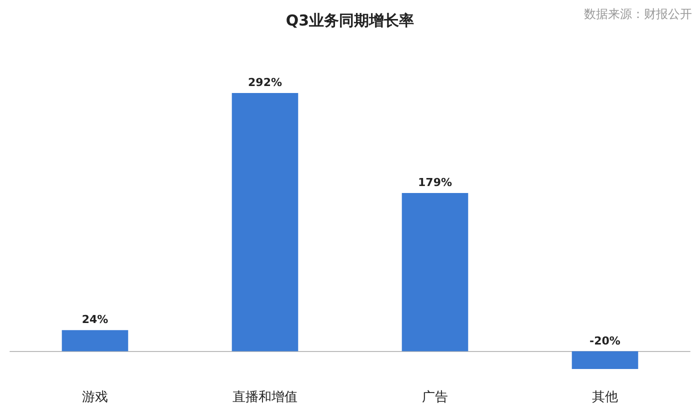 The width and height of the screenshot is (700, 404). What do you see at coordinates (435, 182) in the screenshot?
I see `data-label: 179%` at bounding box center [435, 182].